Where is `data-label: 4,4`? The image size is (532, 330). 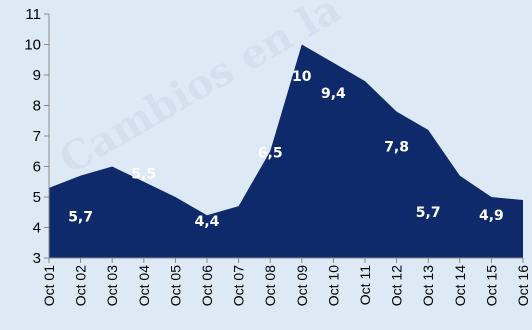
data-label: 4,4 is located at coordinates (207, 222).